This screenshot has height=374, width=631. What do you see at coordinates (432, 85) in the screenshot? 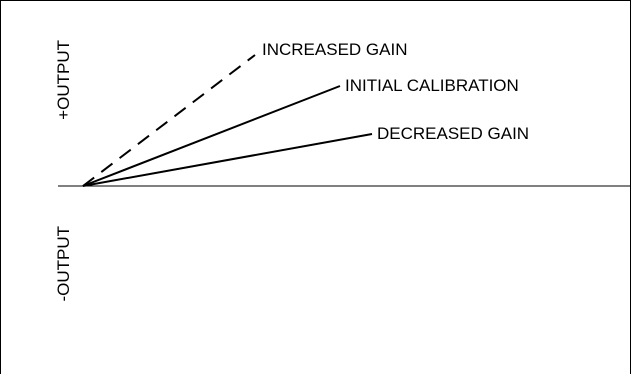
I see `initial-calibration-label: INITIAL CALIBRATION` at bounding box center [432, 85].